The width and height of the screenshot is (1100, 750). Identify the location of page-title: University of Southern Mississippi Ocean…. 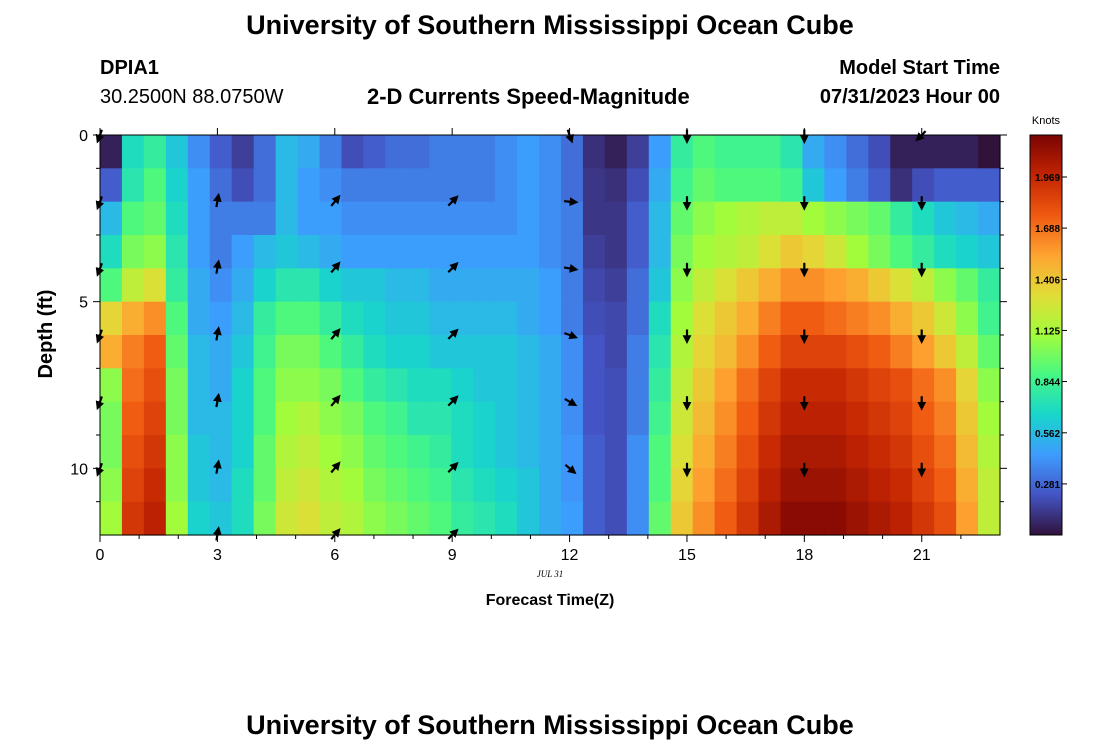
(550, 25).